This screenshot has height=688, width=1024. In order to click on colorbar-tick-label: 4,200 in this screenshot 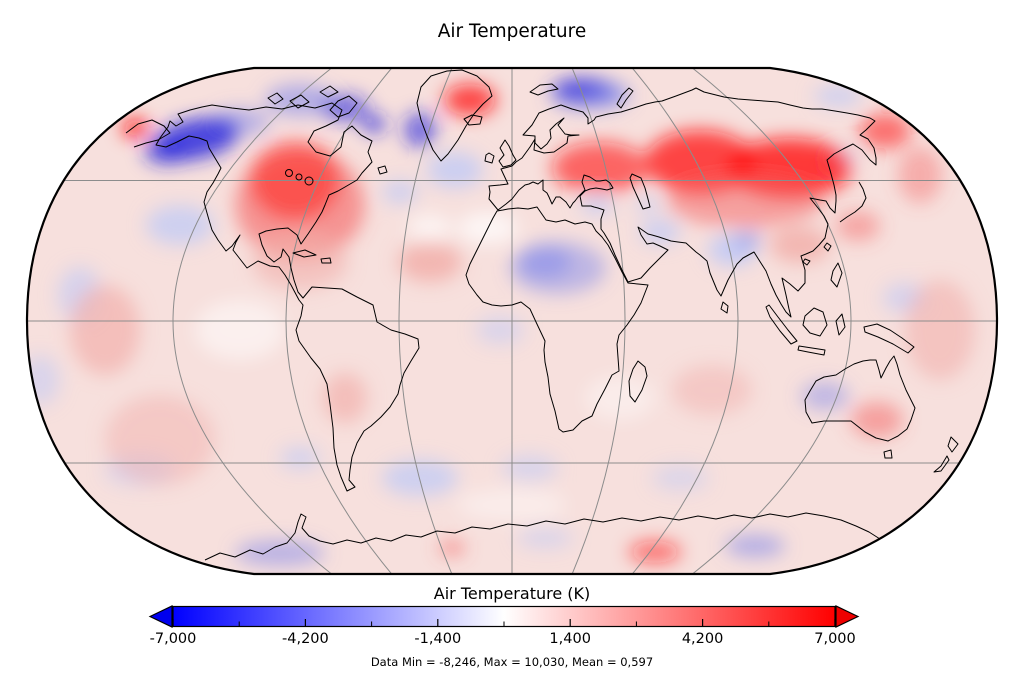, I will do `click(702, 639)`.